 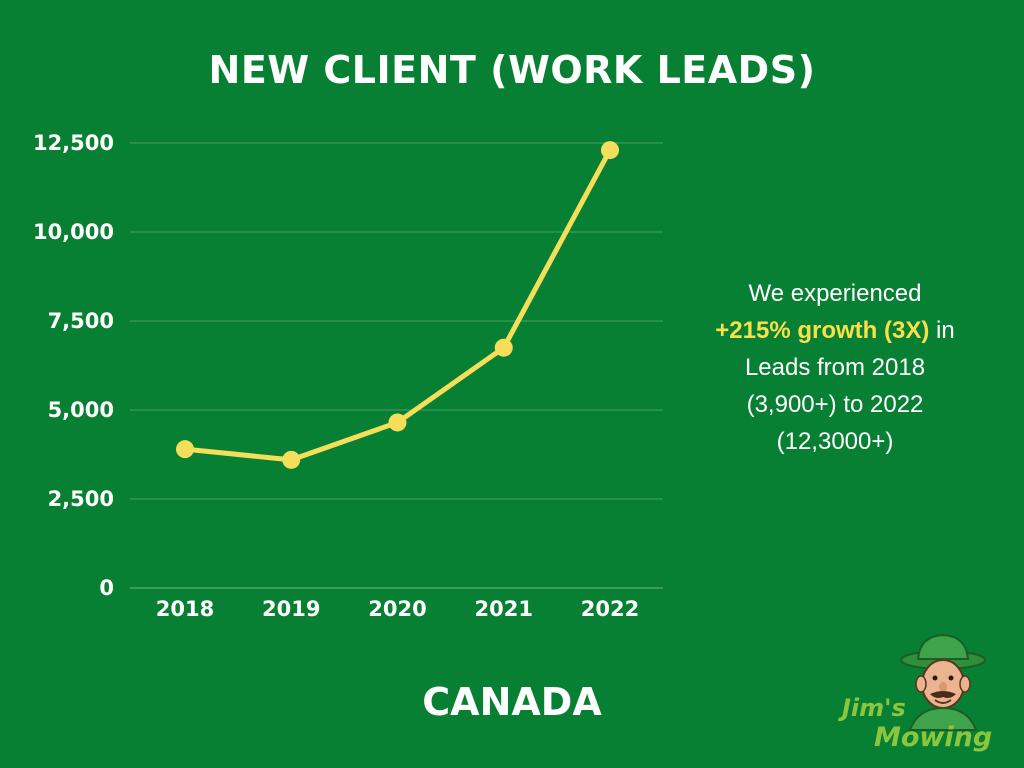 What do you see at coordinates (185, 609) in the screenshot?
I see `x-tick-label: 2018` at bounding box center [185, 609].